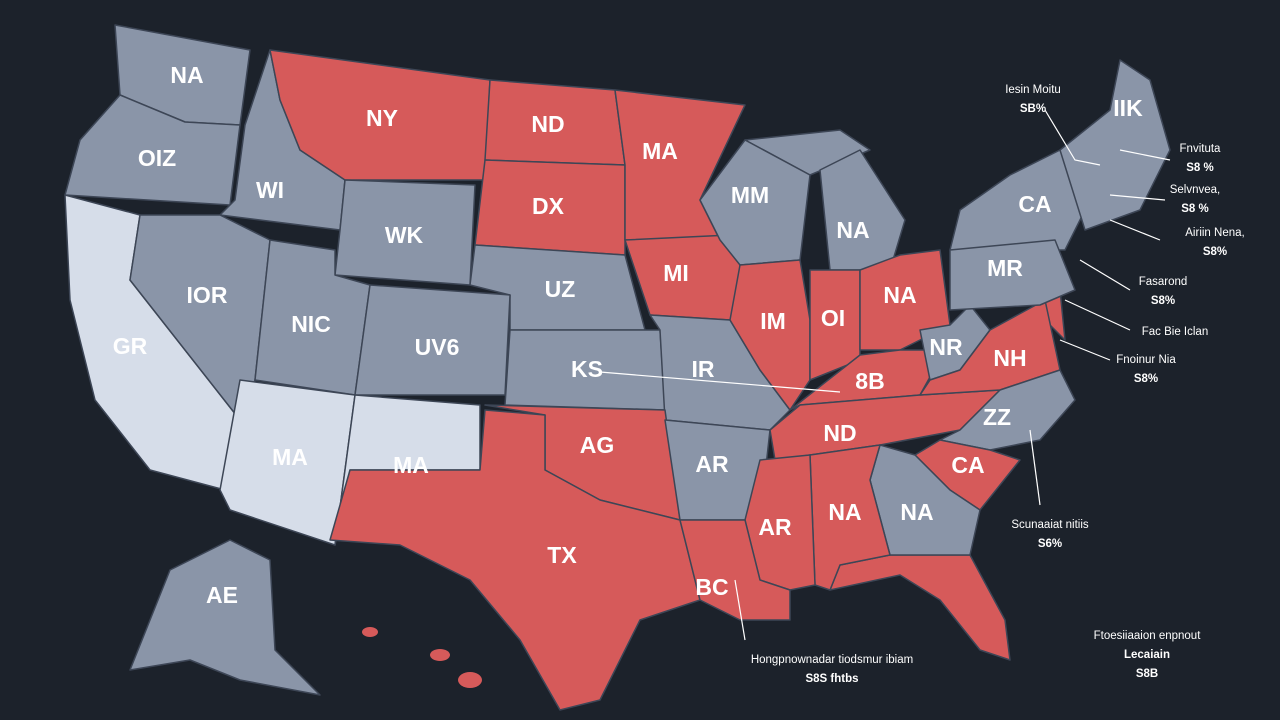 This screenshot has width=1280, height=720. What do you see at coordinates (1009, 358) in the screenshot?
I see `state-label: NH` at bounding box center [1009, 358].